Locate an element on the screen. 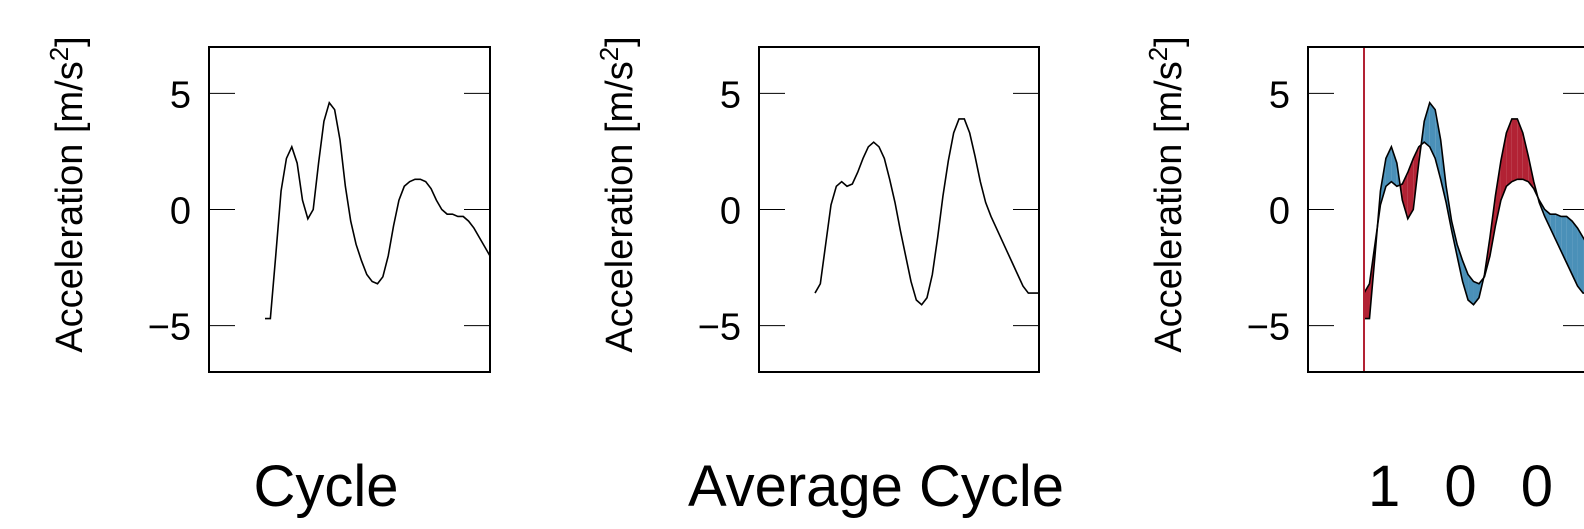 The height and width of the screenshot is (529, 1584). series-line-average is located at coordinates (1473, 212).